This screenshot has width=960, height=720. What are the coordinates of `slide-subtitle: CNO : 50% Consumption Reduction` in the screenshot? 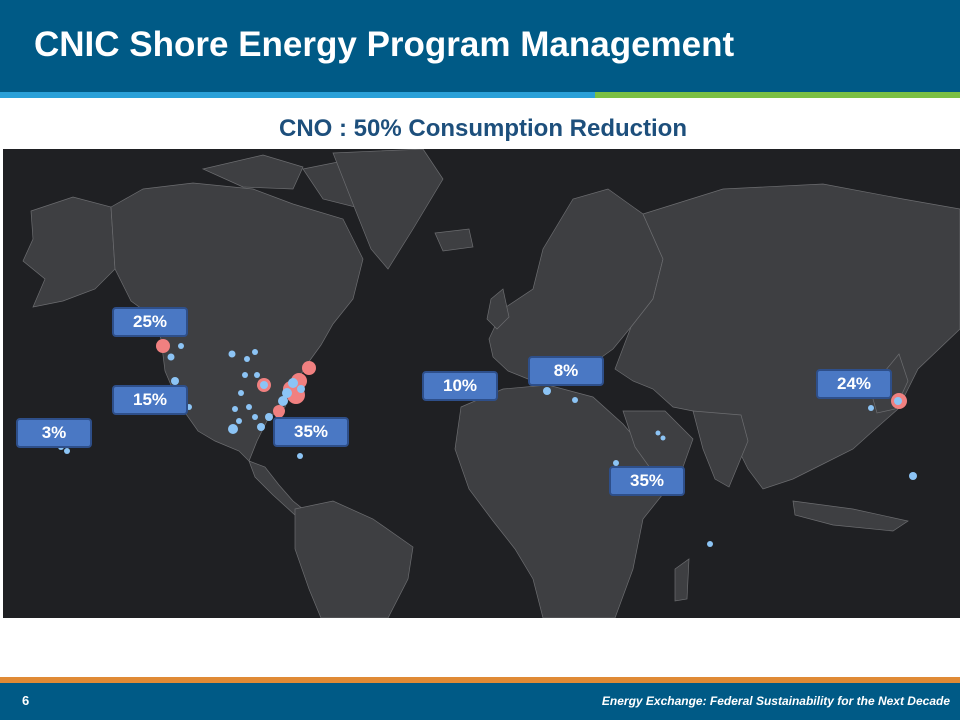 It's located at (483, 128).